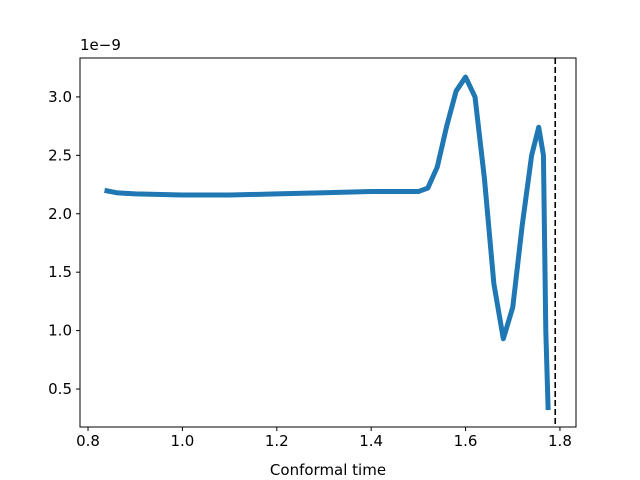 Image resolution: width=640 pixels, height=480 pixels. What do you see at coordinates (60, 214) in the screenshot?
I see `y-tick-label: 2.0` at bounding box center [60, 214].